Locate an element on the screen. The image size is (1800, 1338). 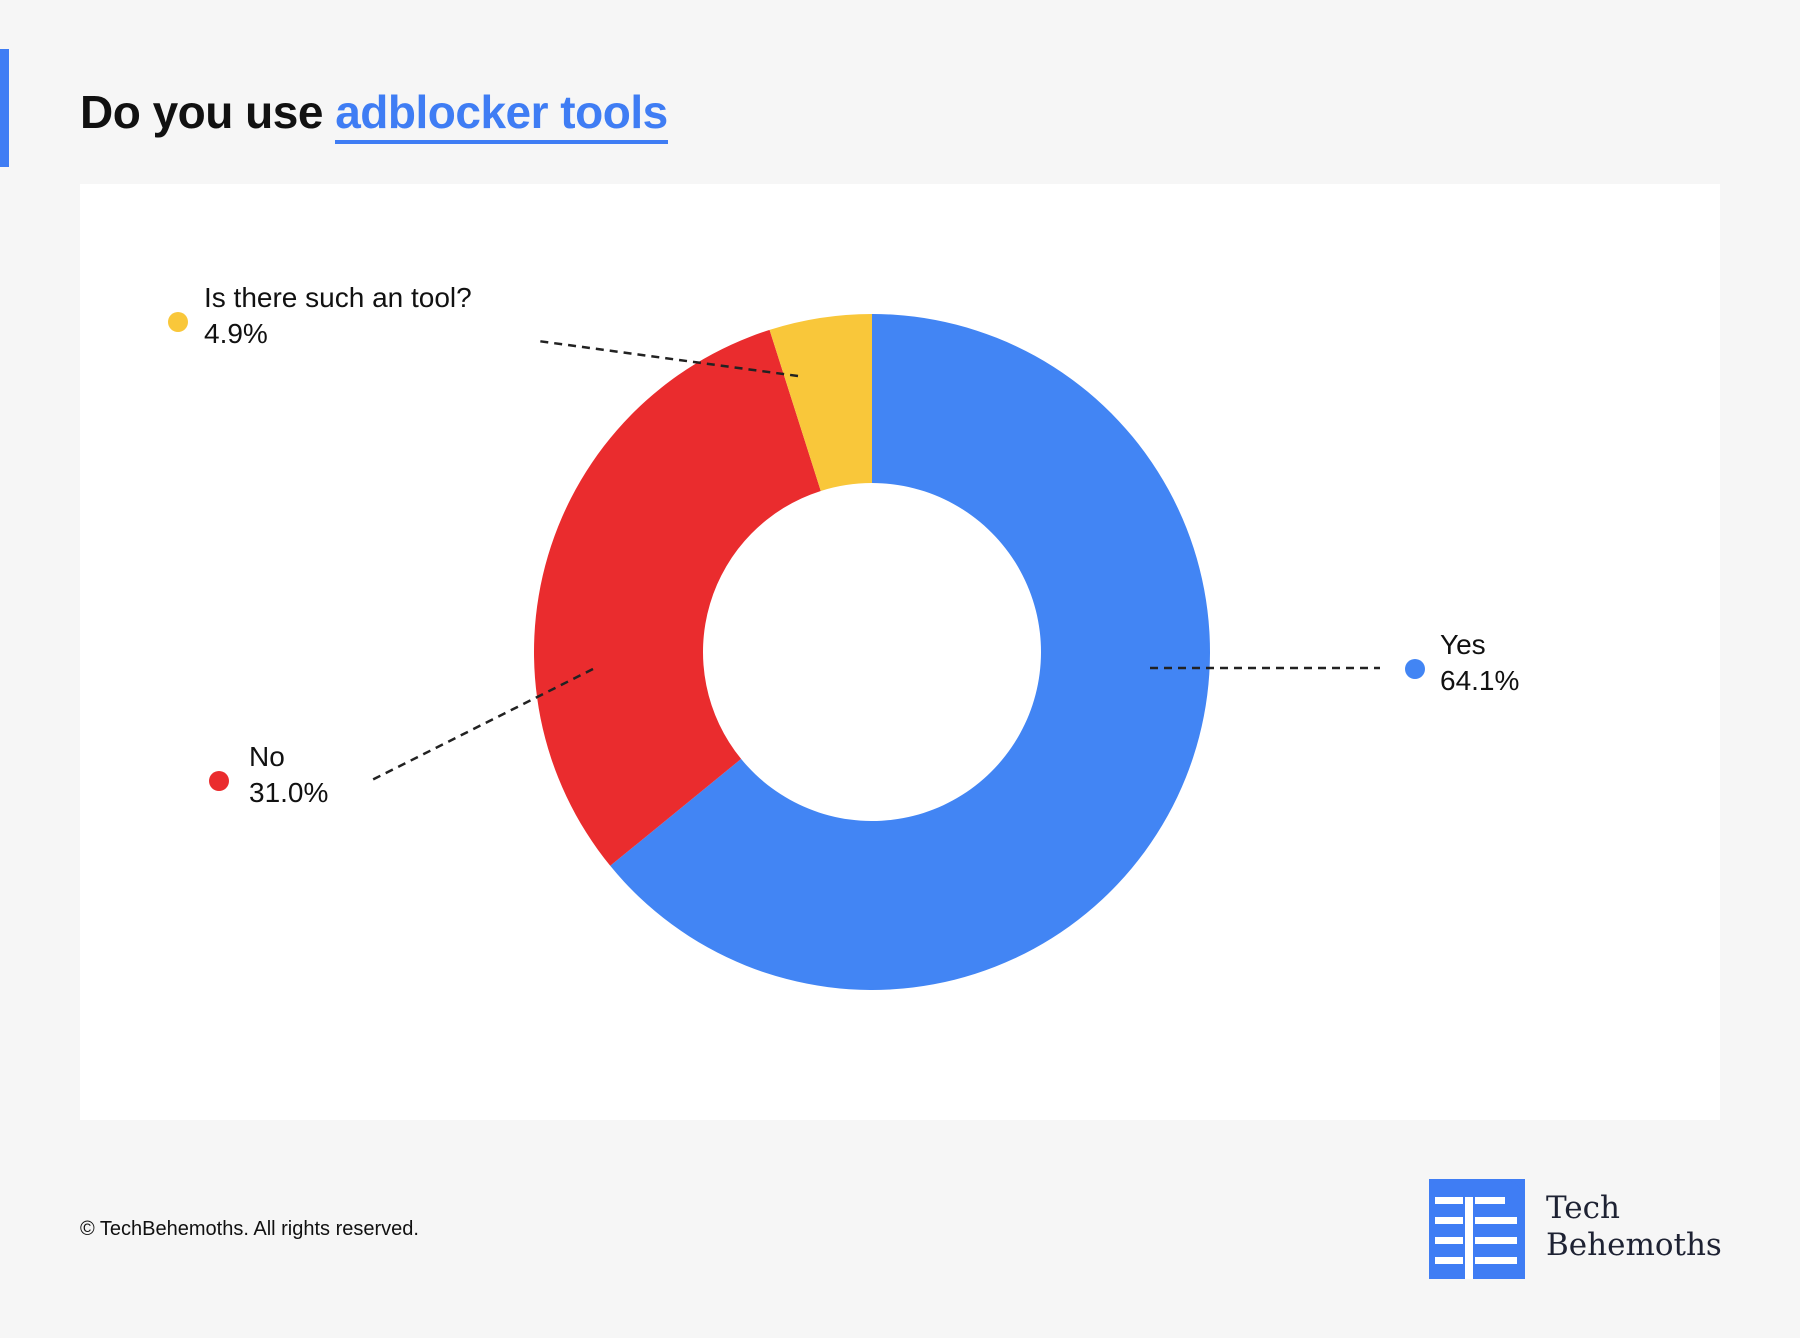
copyright-text: © TechBehemoths. All rights reserved. is located at coordinates (249, 1229).